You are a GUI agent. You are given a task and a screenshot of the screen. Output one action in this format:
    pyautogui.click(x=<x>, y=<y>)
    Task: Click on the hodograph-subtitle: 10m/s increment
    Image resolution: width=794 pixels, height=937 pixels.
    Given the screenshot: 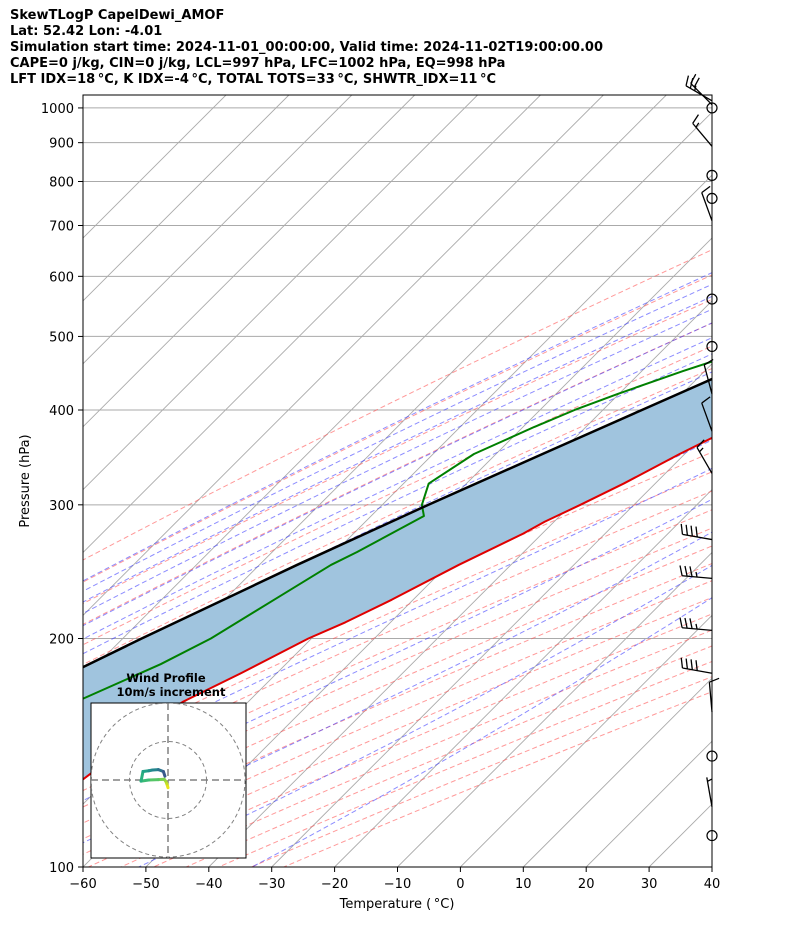 What is the action you would take?
    pyautogui.click(x=171, y=692)
    